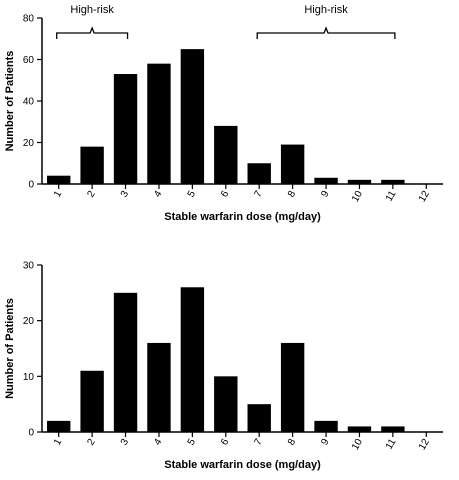  What do you see at coordinates (29, 266) in the screenshot?
I see `y-tick-label: 30` at bounding box center [29, 266].